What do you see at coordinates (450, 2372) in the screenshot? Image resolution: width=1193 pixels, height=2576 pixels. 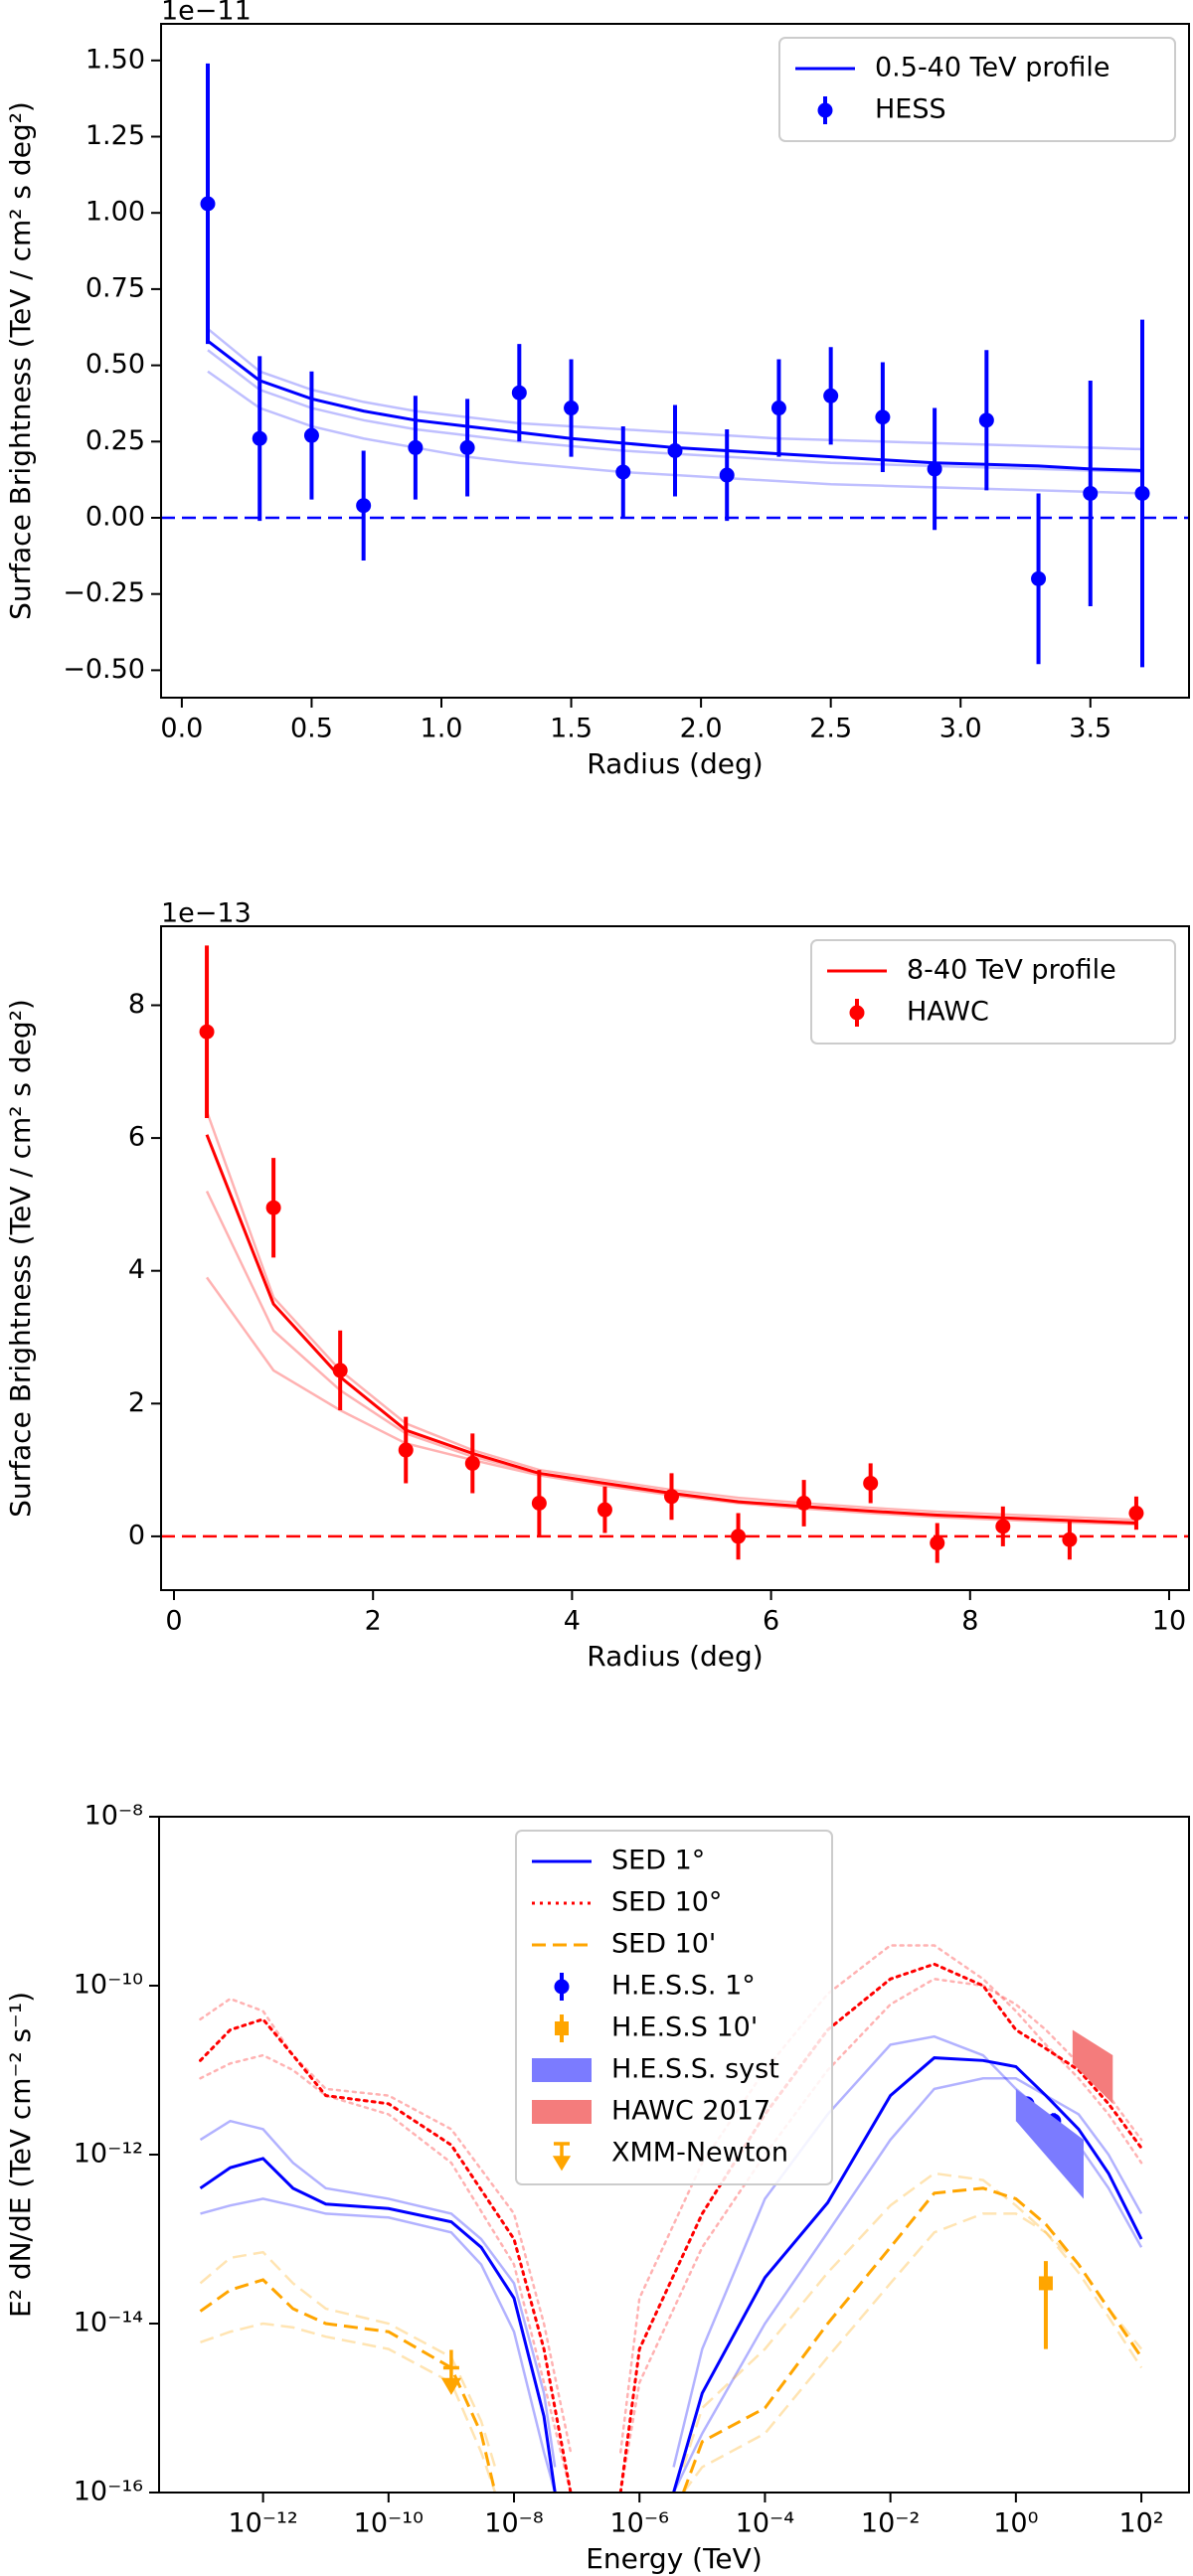 I see `upper-limit` at bounding box center [450, 2372].